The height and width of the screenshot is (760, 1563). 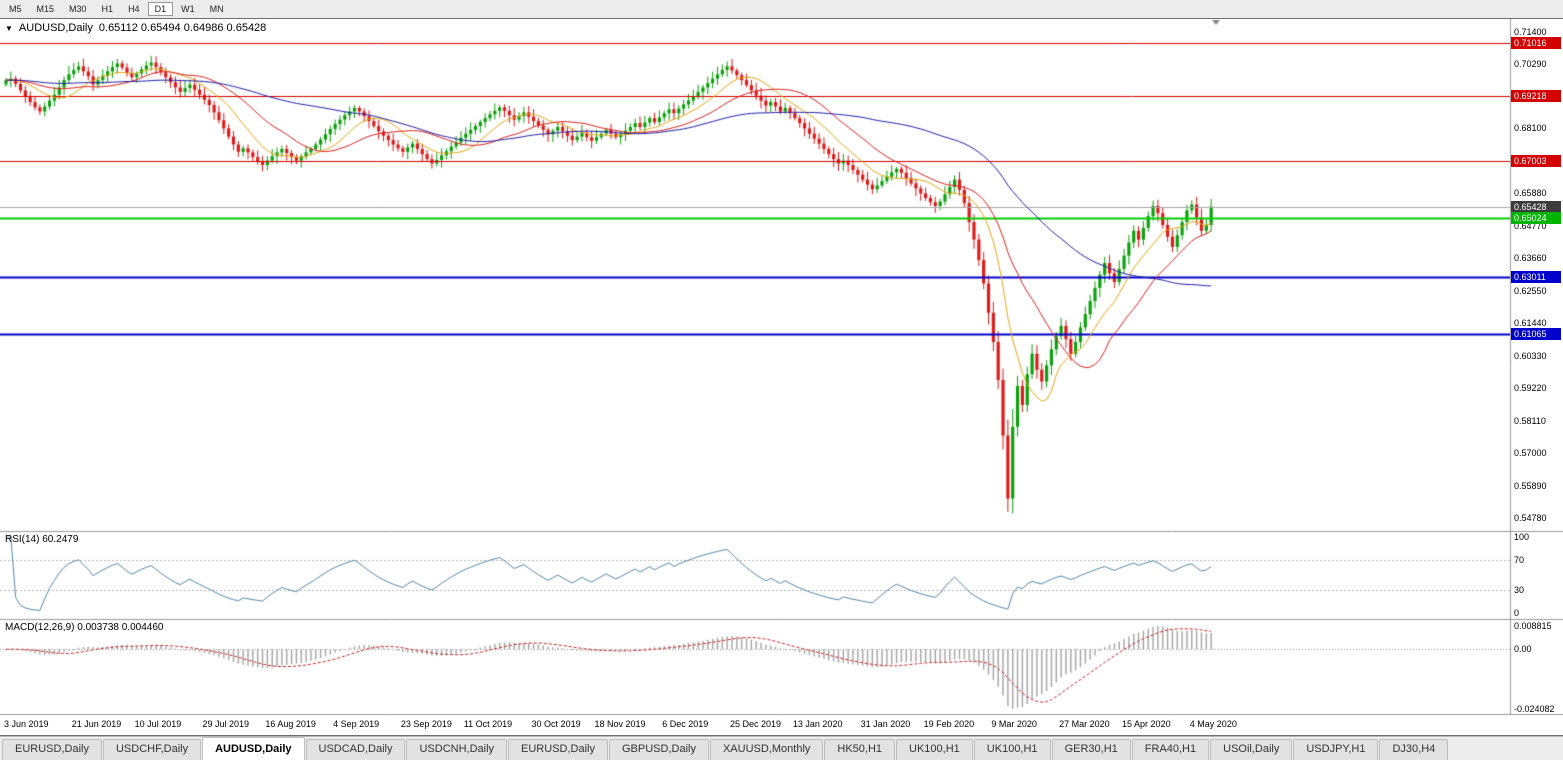 What do you see at coordinates (1530, 323) in the screenshot?
I see `price-axis-label: 0.61440` at bounding box center [1530, 323].